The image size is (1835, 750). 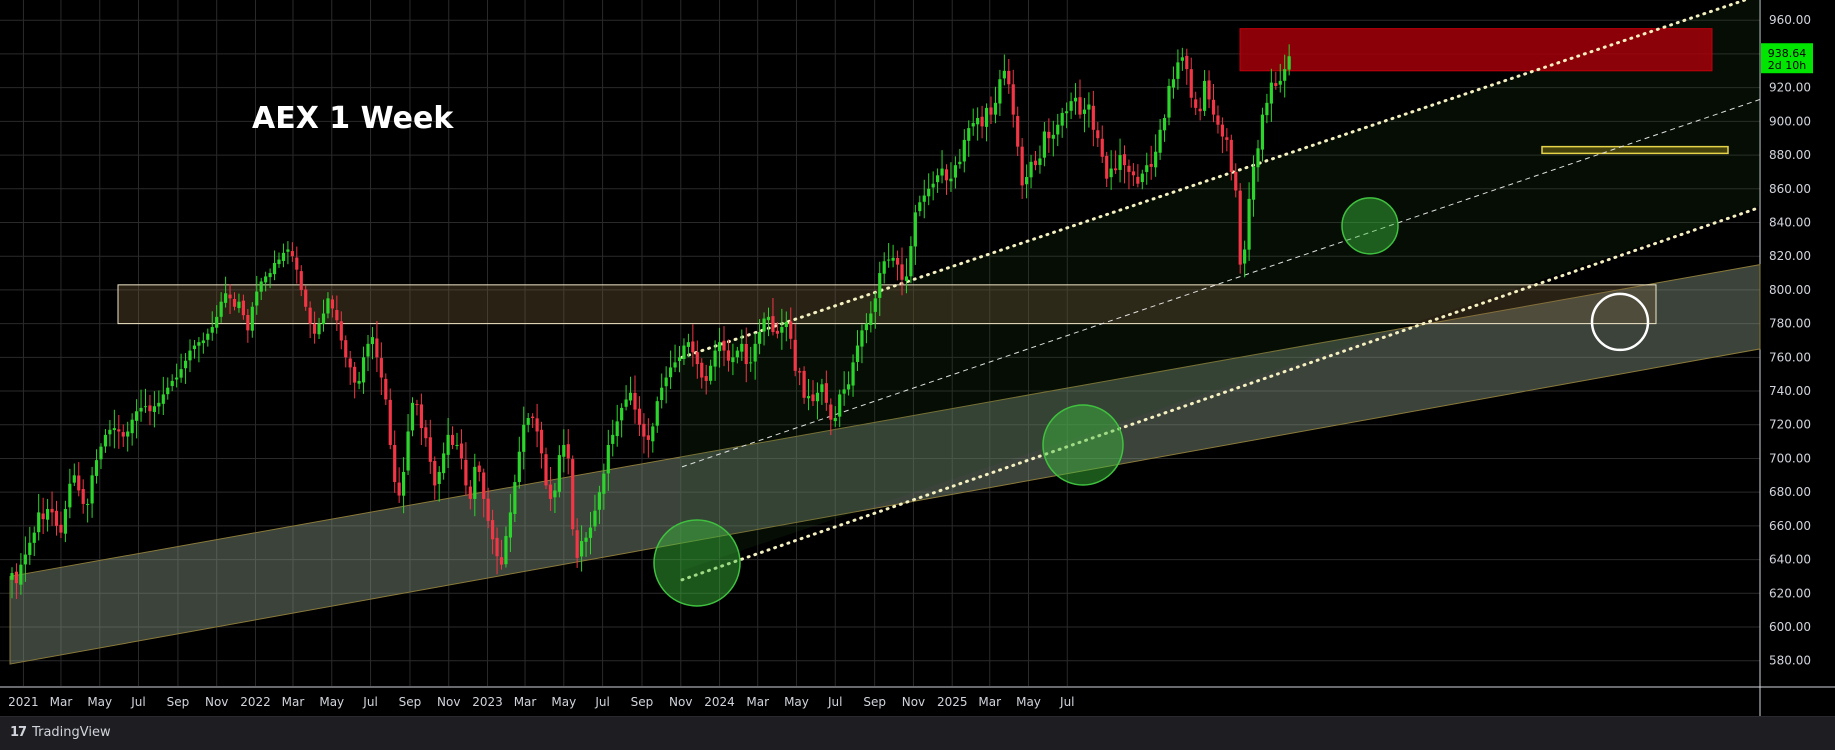 What do you see at coordinates (216, 702) in the screenshot?
I see `x-tick-label: Nov` at bounding box center [216, 702].